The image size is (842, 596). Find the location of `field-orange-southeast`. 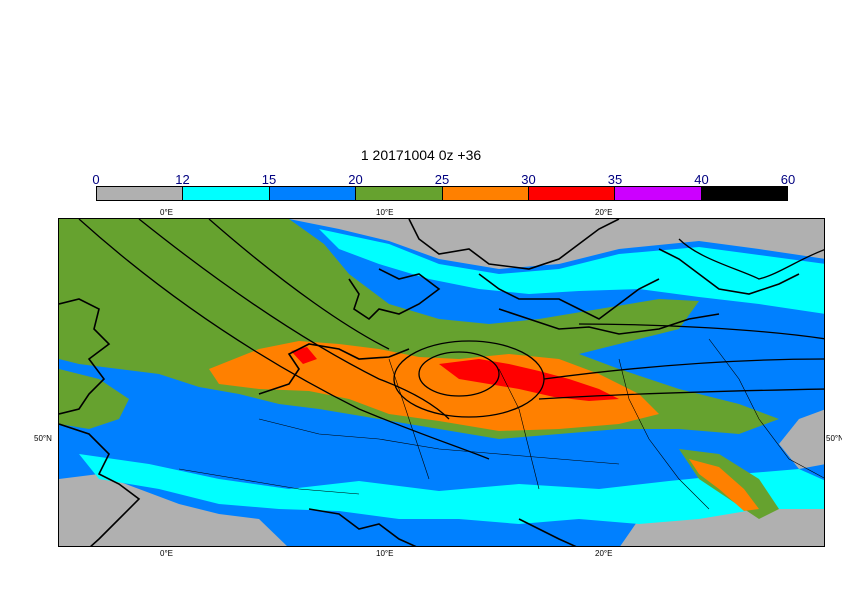

field-orange-southeast is located at coordinates (724, 485).